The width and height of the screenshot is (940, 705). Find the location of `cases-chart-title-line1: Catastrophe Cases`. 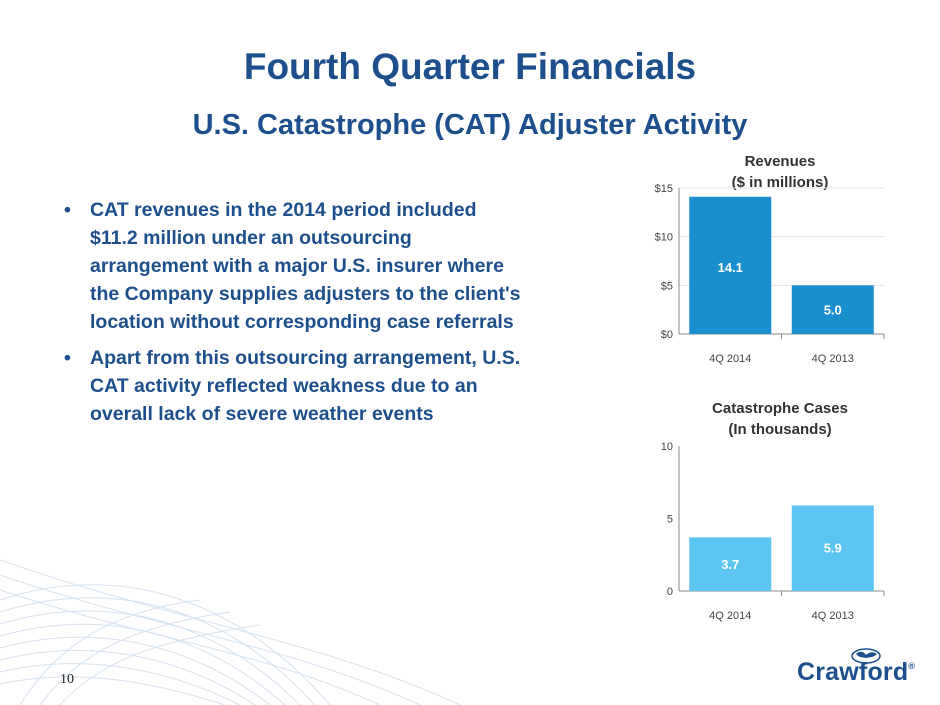

cases-chart-title-line1: Catastrophe Cases is located at coordinates (780, 408).